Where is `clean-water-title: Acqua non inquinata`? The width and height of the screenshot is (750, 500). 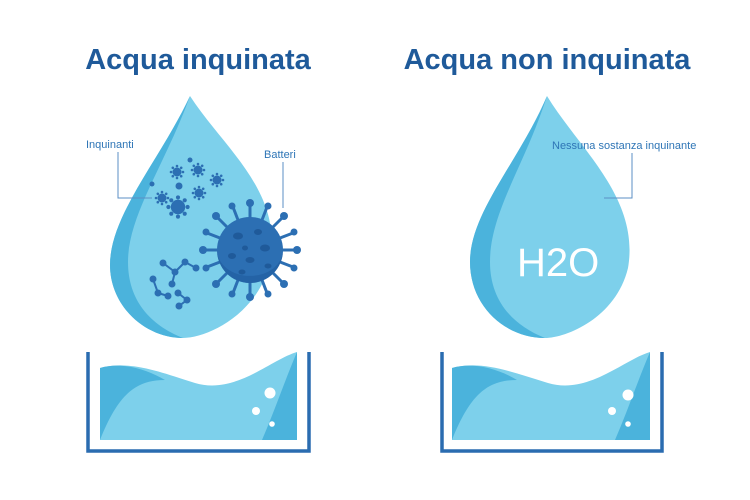 clean-water-title: Acqua non inquinata is located at coordinates (547, 60).